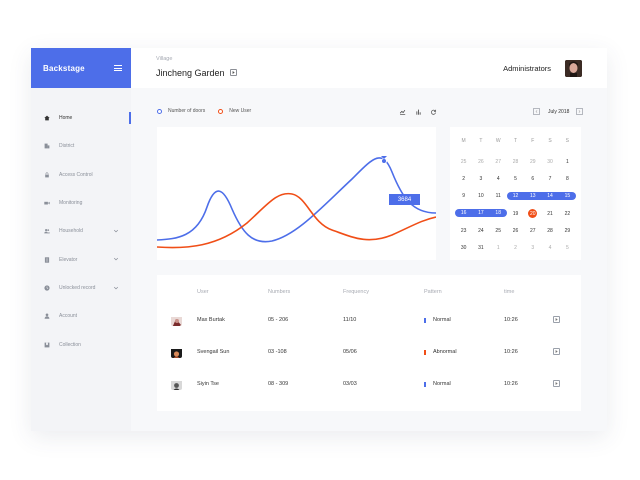  I want to click on calendar-day-label: 24, so click(481, 230).